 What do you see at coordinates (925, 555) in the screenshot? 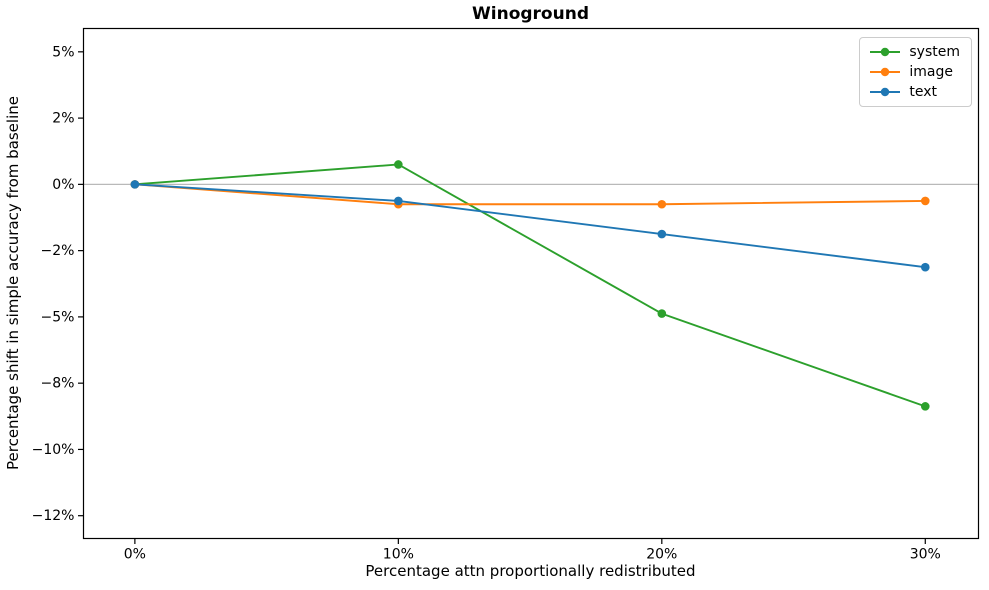
I see `x-tick-label: 30%` at bounding box center [925, 555].